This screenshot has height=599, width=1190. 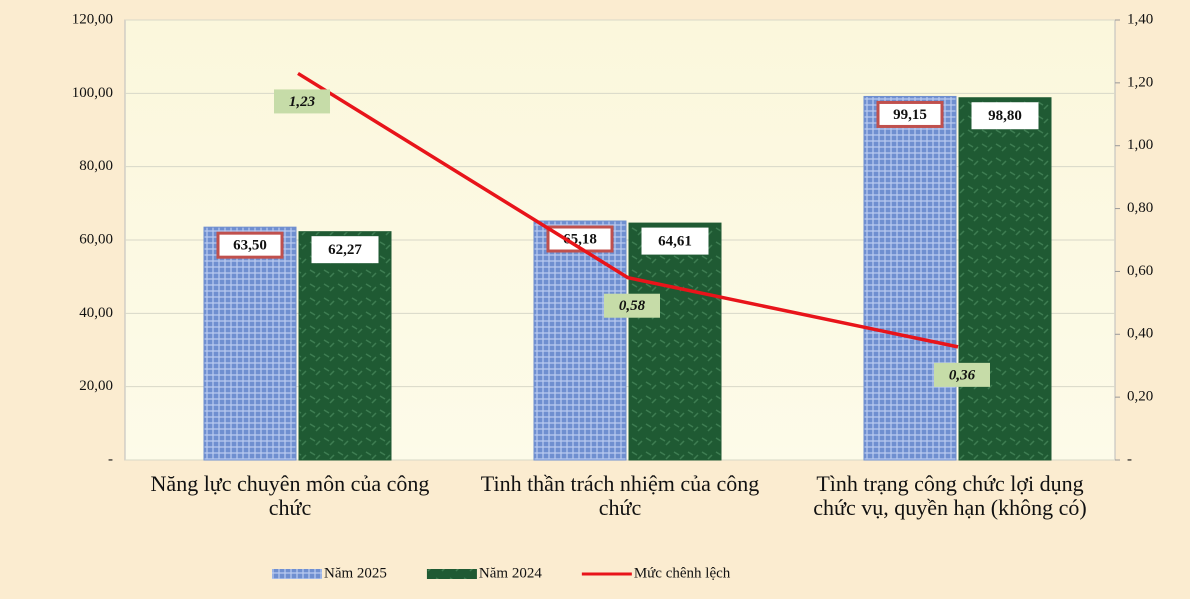 What do you see at coordinates (1140, 208) in the screenshot?
I see `y2-tick-label: 0,80` at bounding box center [1140, 208].